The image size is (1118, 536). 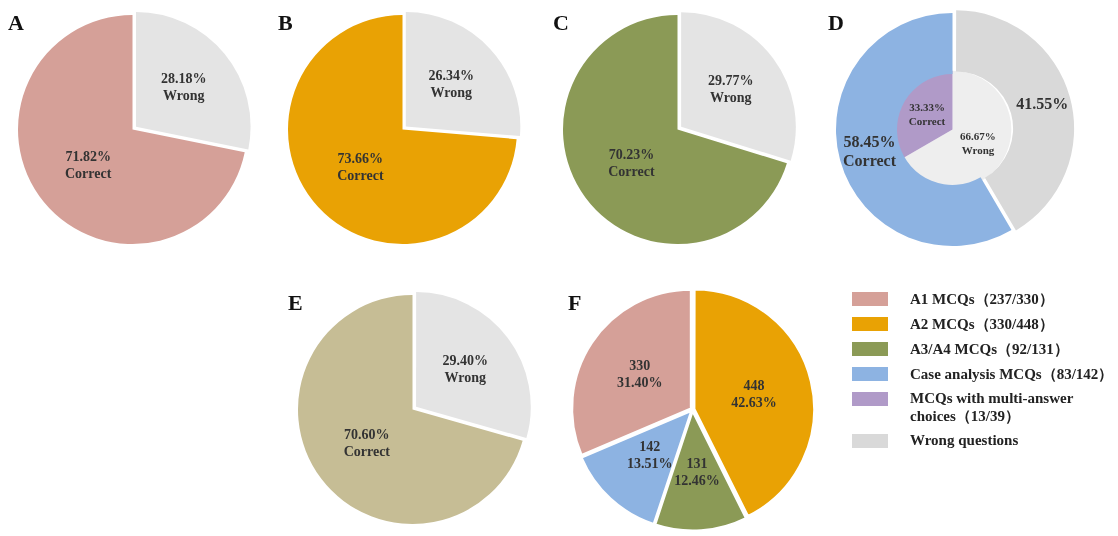 What do you see at coordinates (184, 78) in the screenshot?
I see `data-label: 28.18%` at bounding box center [184, 78].